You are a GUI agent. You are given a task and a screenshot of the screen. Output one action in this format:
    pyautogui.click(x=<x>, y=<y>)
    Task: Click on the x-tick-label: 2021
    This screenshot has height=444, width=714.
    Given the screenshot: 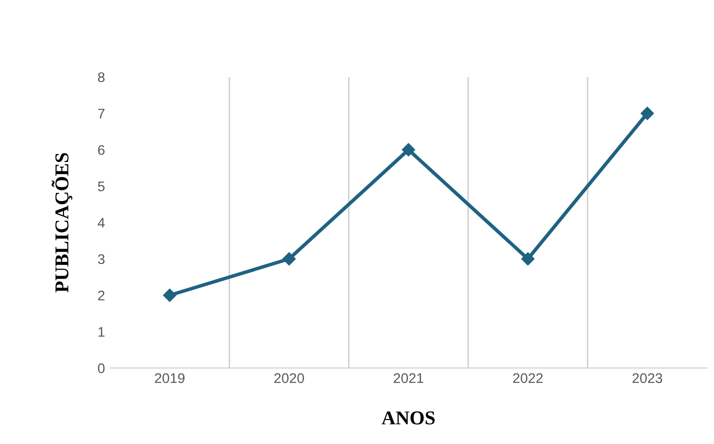 What is the action you would take?
    pyautogui.click(x=409, y=378)
    